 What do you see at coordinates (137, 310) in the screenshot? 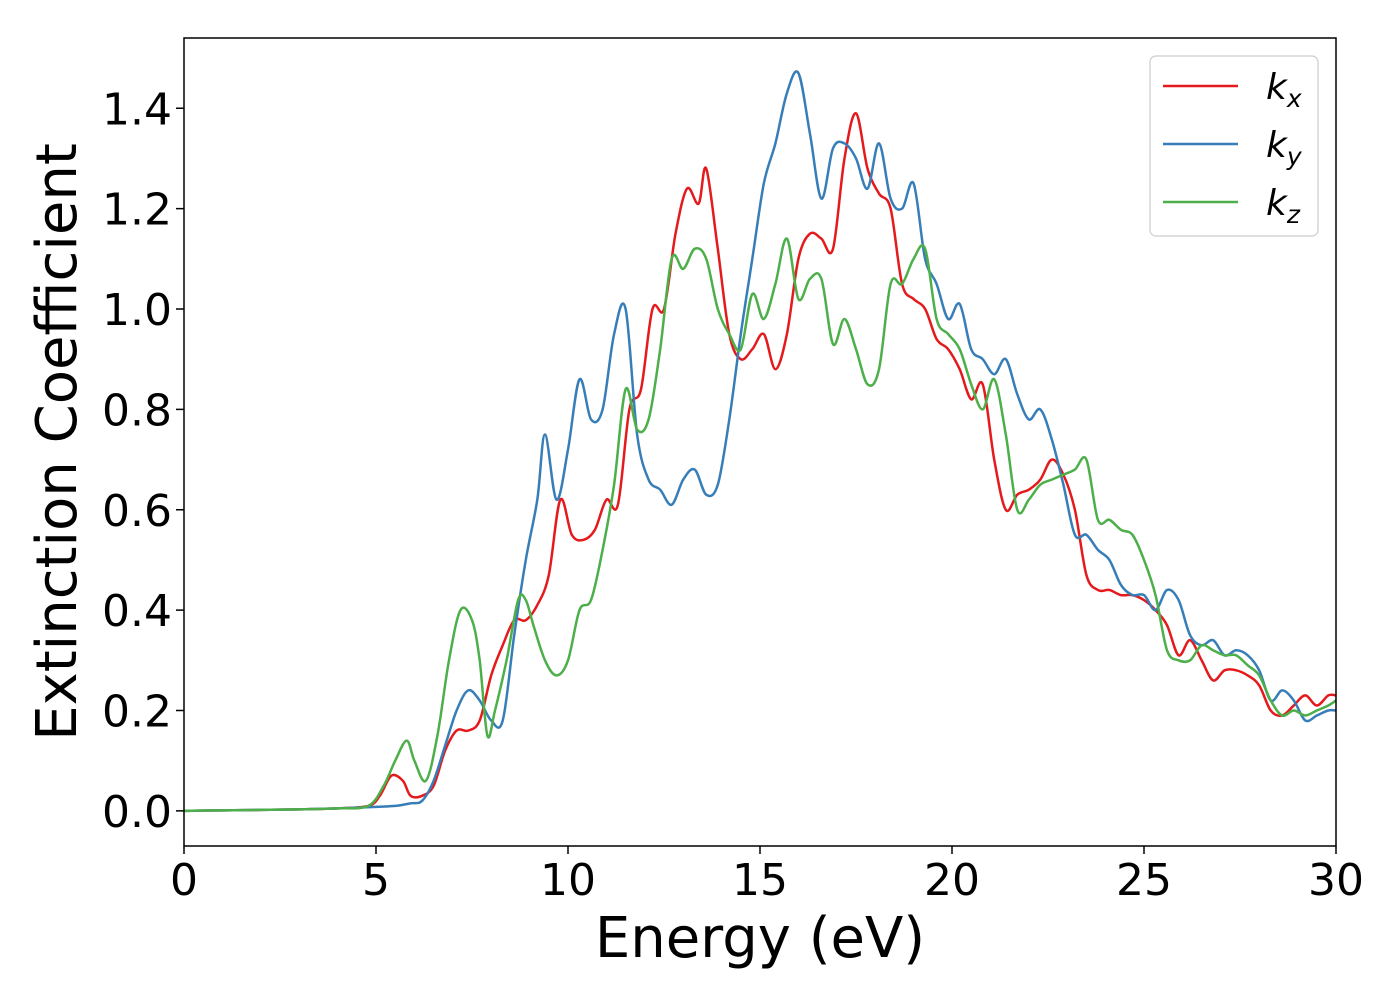
I see `y-tick-label: 1.0` at bounding box center [137, 310].